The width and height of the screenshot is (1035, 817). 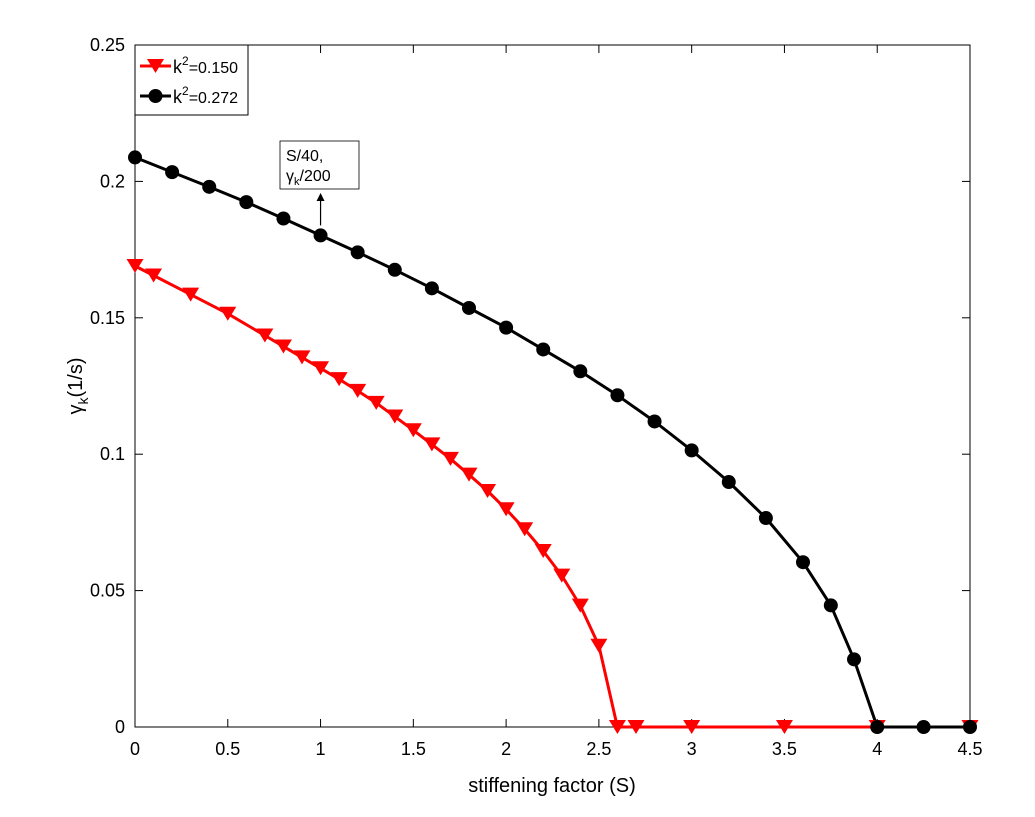 What do you see at coordinates (320, 197) in the screenshot?
I see `annotation-arrow-head` at bounding box center [320, 197].